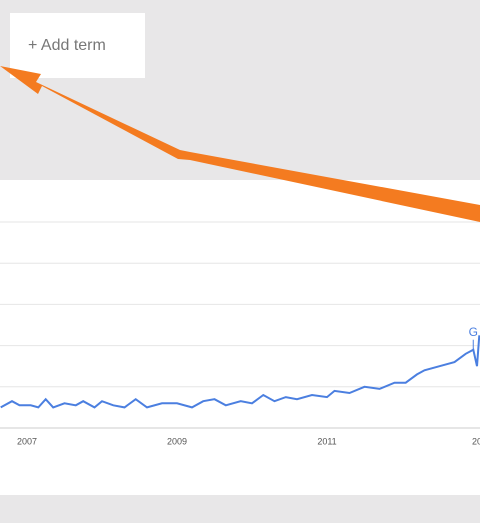 The image size is (480, 528). Describe the element at coordinates (27, 441) in the screenshot. I see `x-tick-label: 2007` at that location.